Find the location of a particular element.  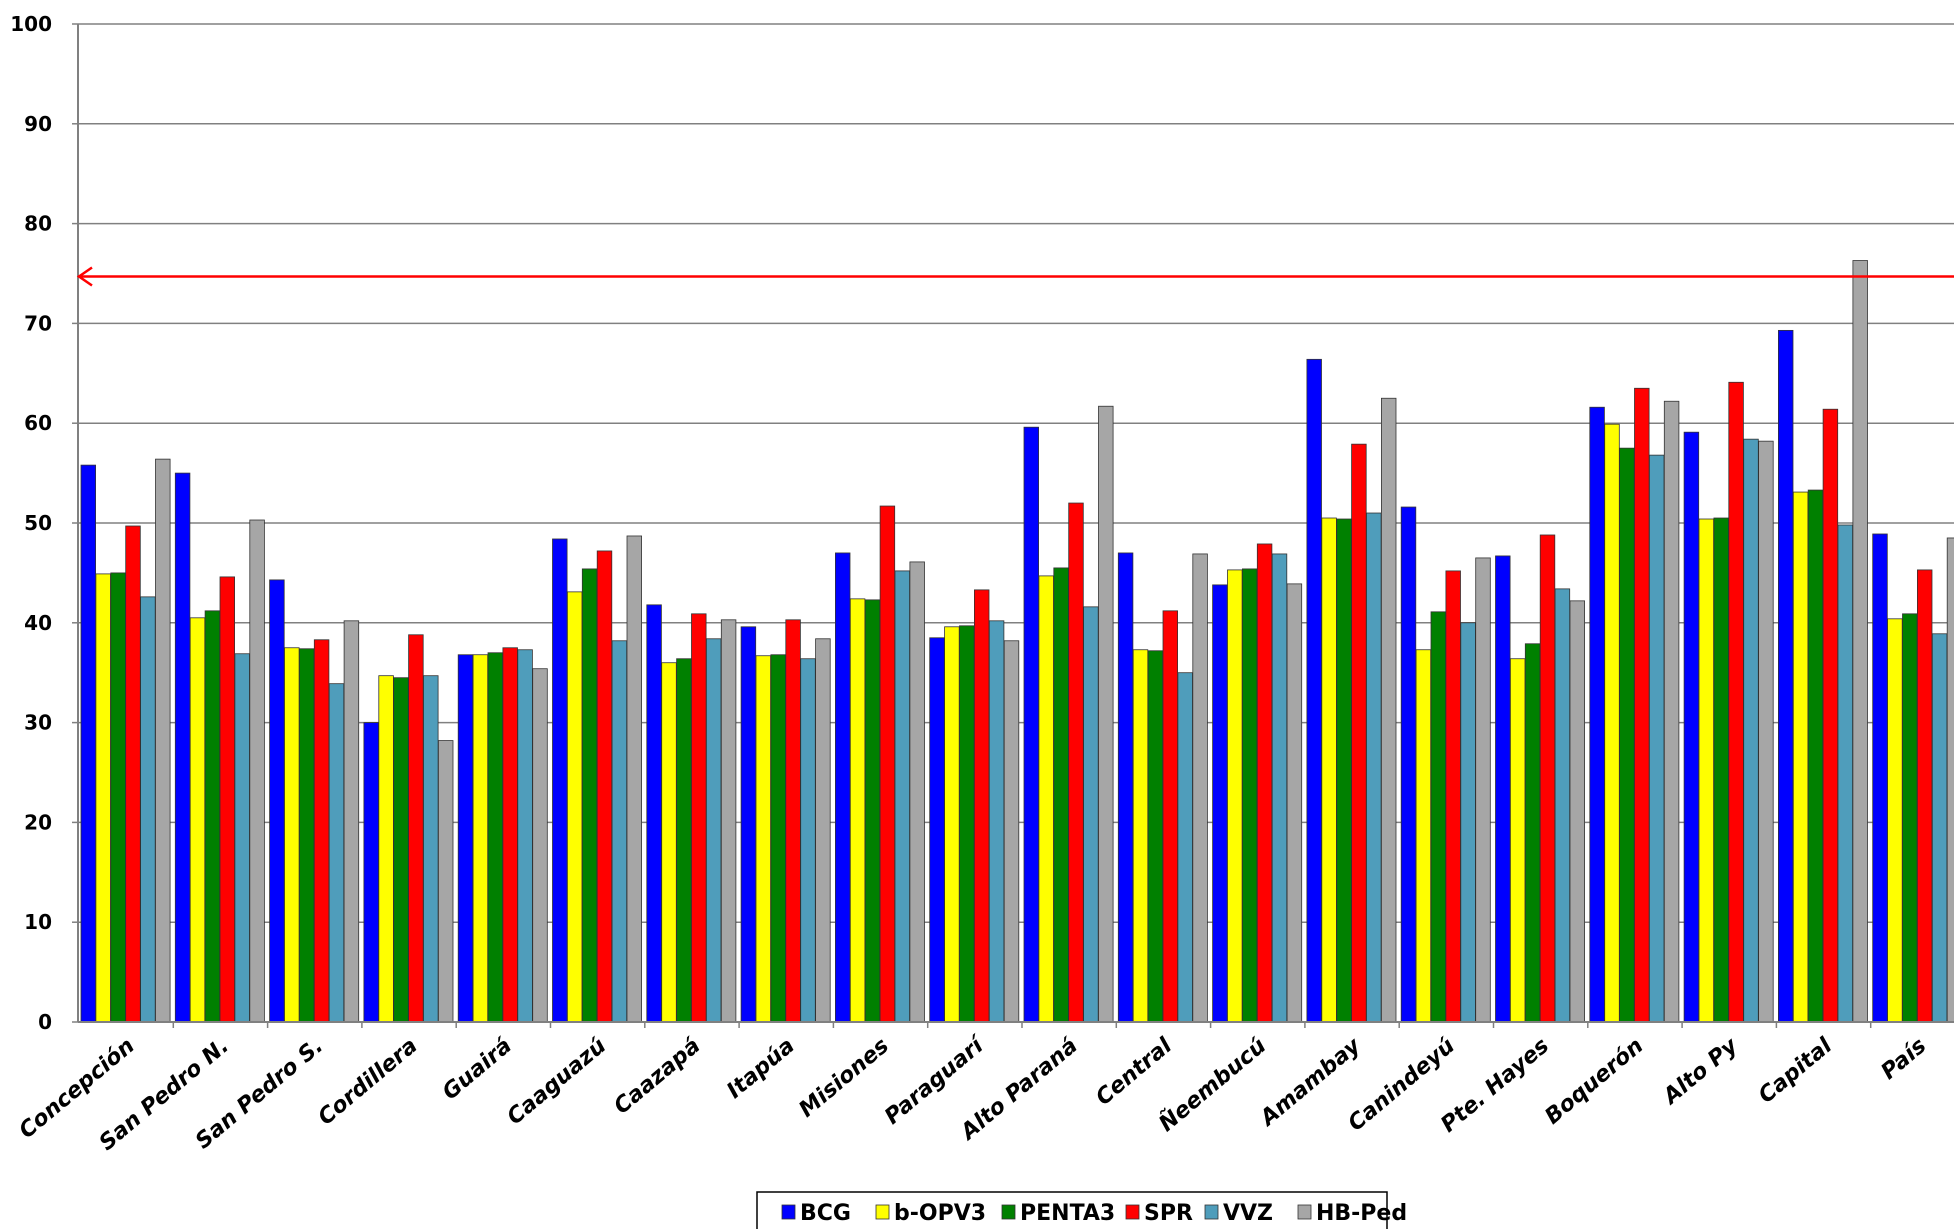

legend-label: BCG is located at coordinates (825, 1213).